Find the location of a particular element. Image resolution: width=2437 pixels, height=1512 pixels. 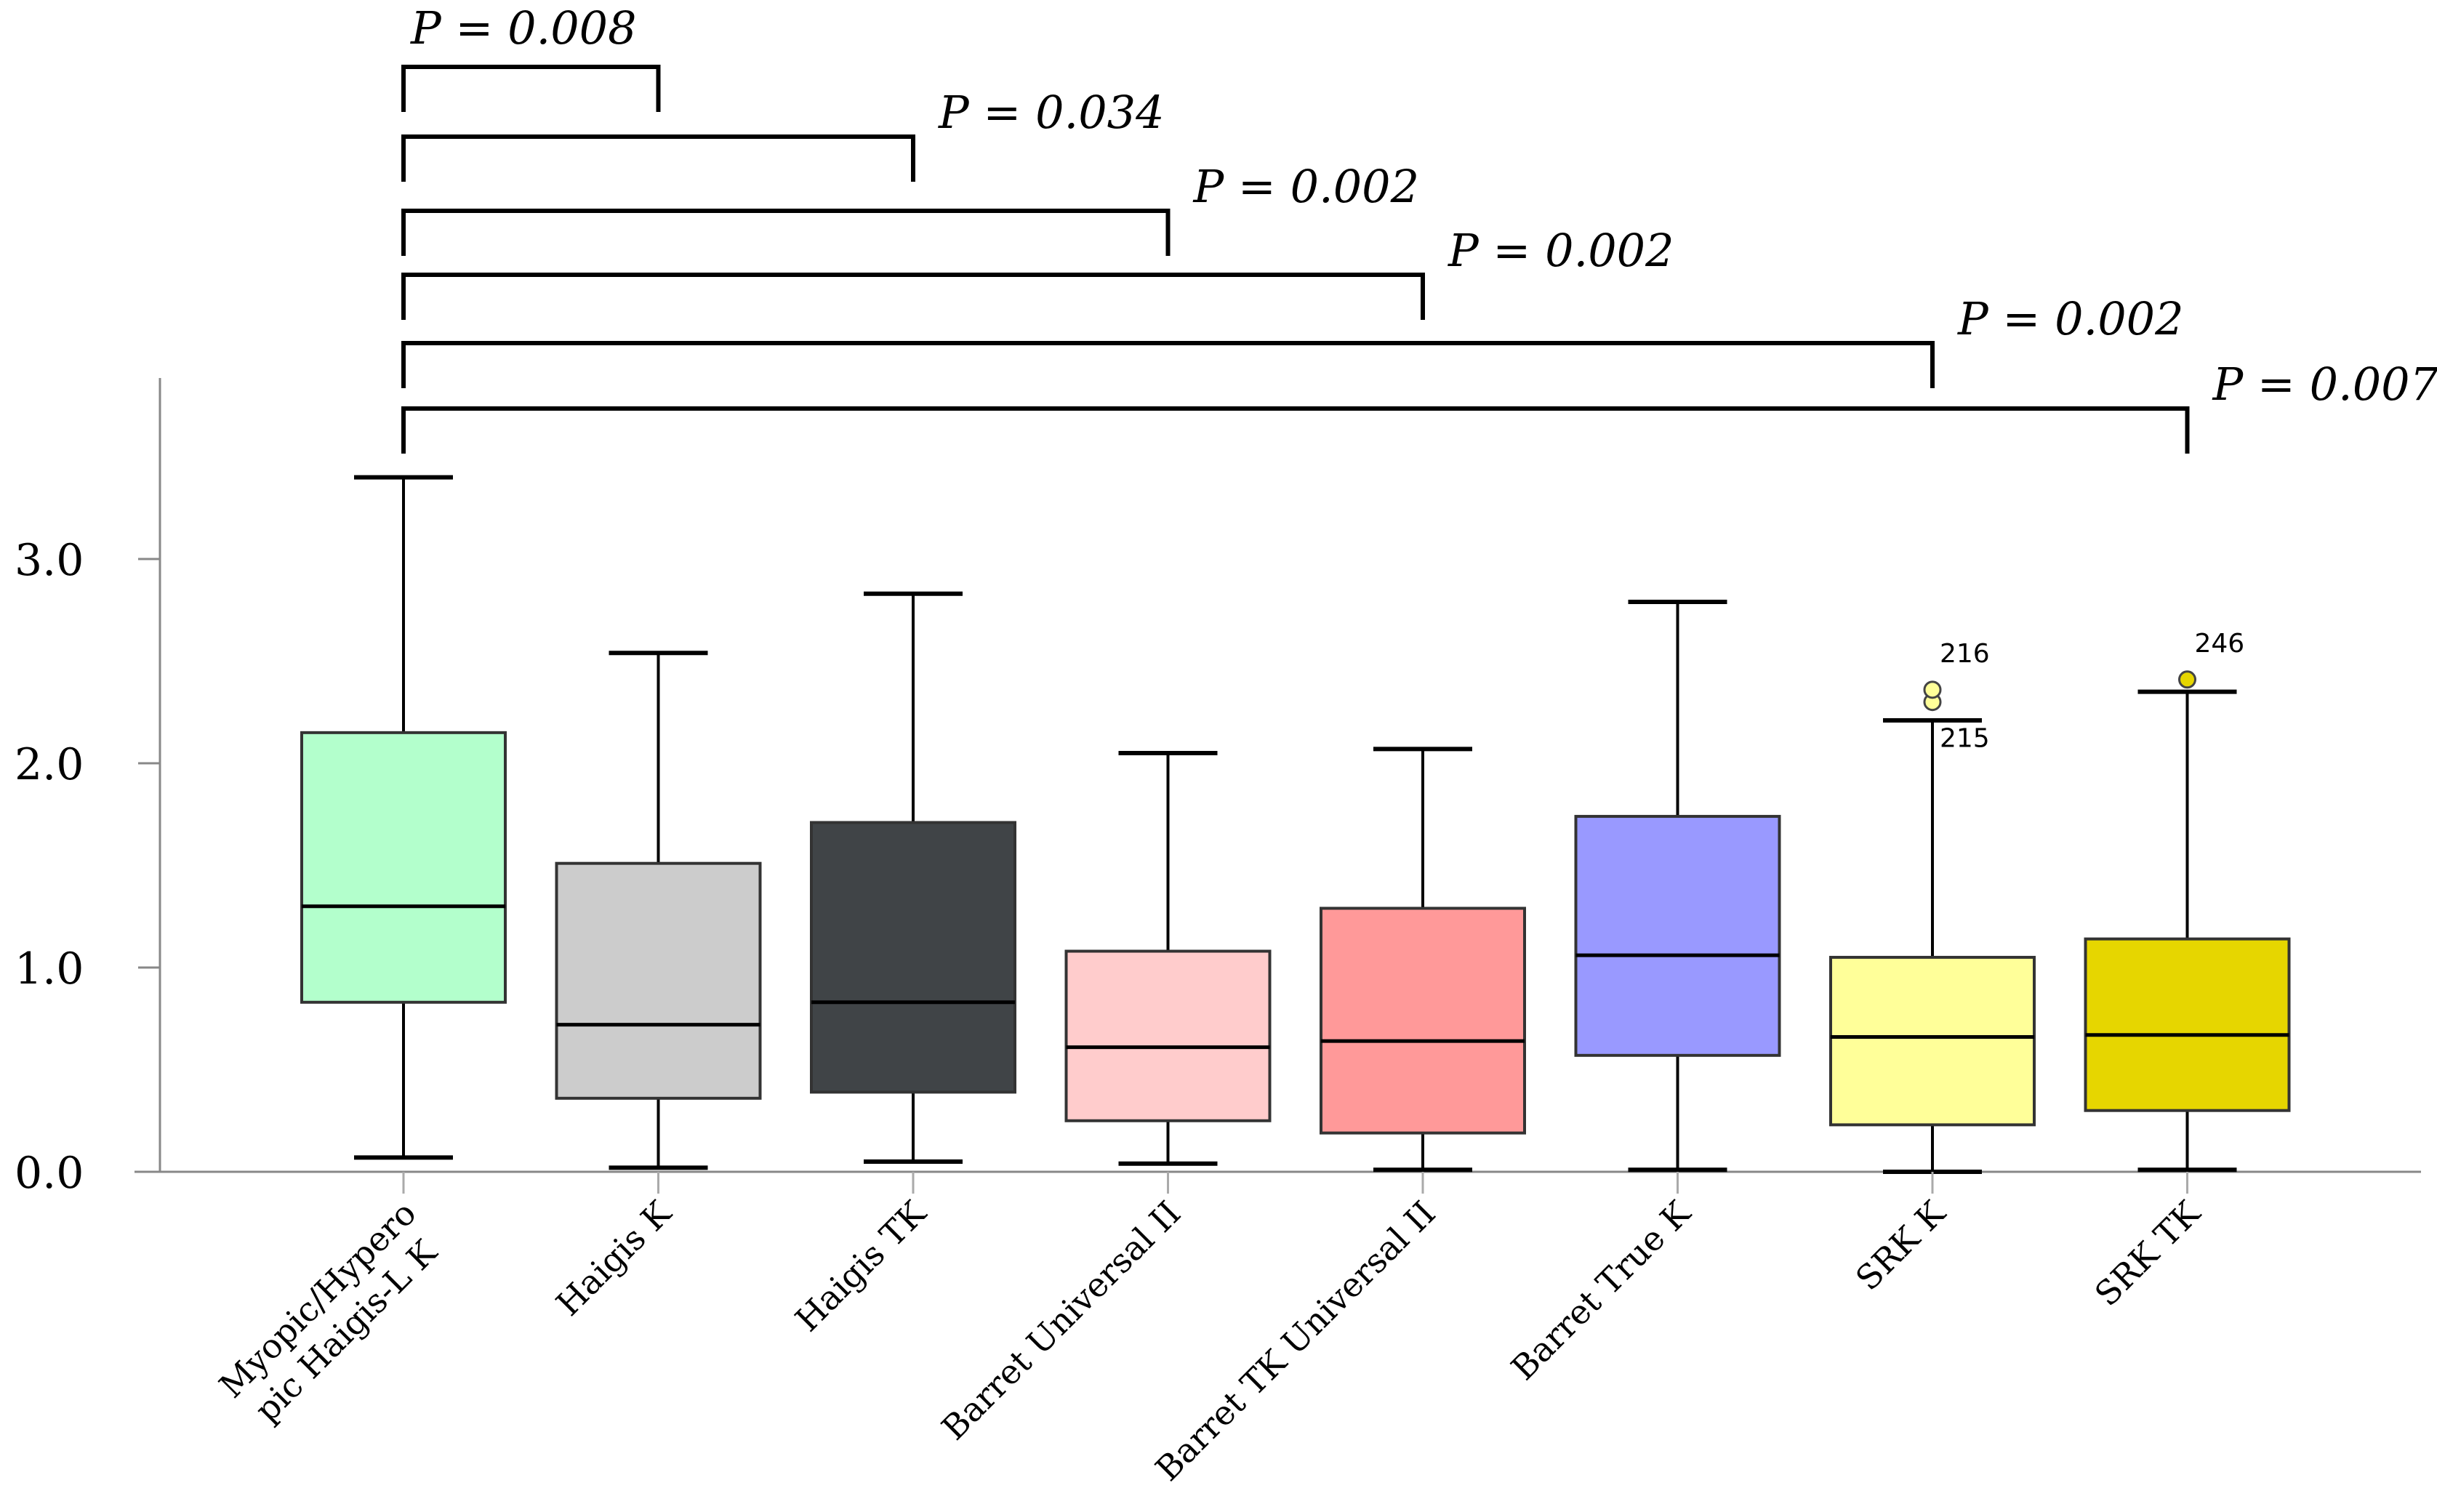

outlier-label: 216 is located at coordinates (1965, 654).